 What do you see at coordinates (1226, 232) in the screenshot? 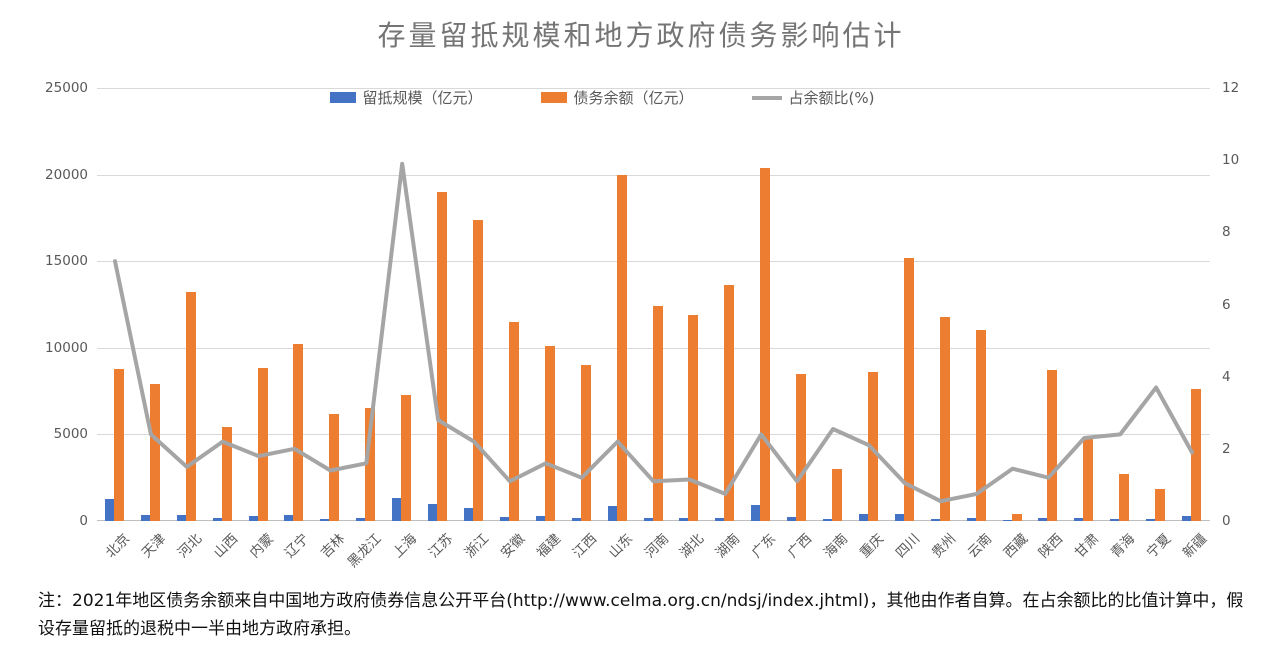
I see `y-axis-right-tick: 8` at bounding box center [1226, 232].